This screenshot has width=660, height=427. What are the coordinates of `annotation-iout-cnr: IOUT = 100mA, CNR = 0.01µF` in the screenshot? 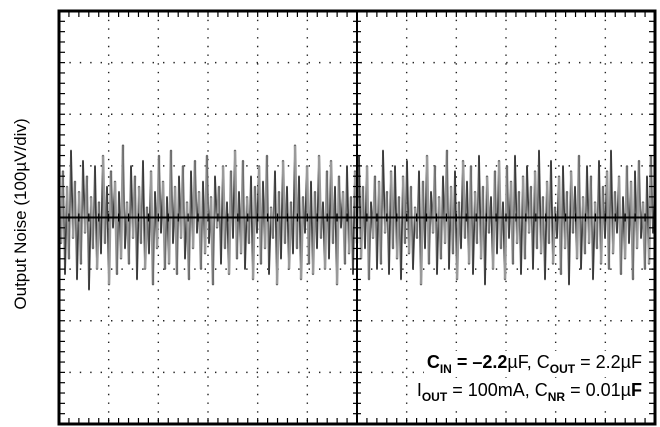 It's located at (529, 392).